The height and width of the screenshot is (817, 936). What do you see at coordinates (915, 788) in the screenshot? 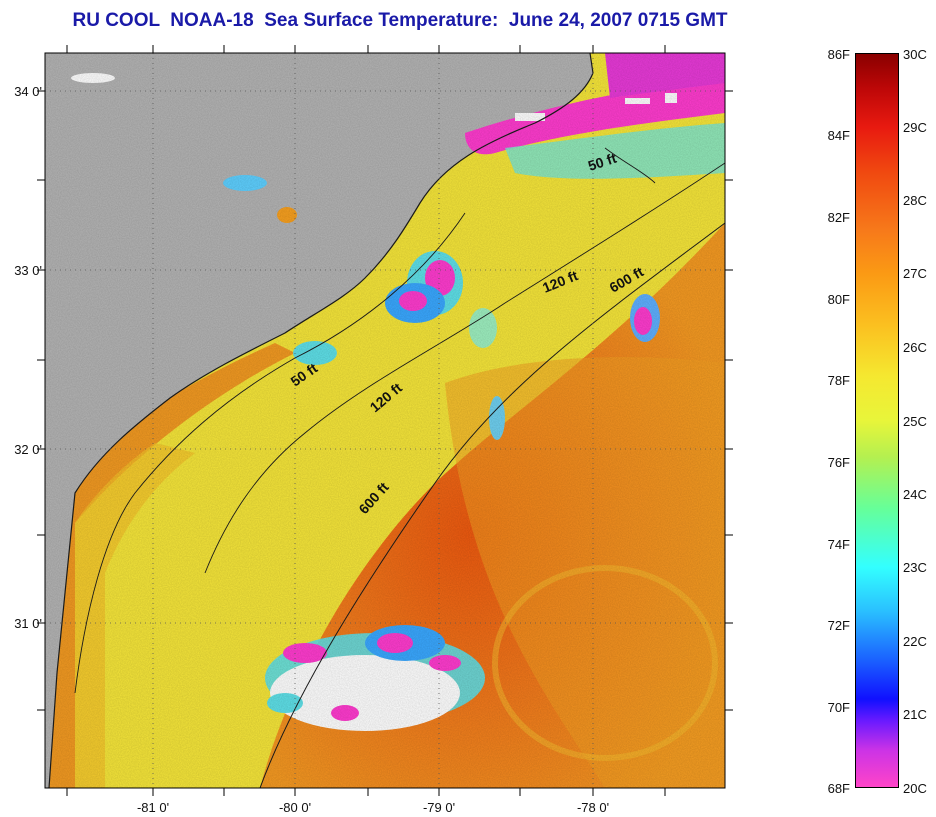
I see `colorbar-c-20: 20C` at bounding box center [915, 788].